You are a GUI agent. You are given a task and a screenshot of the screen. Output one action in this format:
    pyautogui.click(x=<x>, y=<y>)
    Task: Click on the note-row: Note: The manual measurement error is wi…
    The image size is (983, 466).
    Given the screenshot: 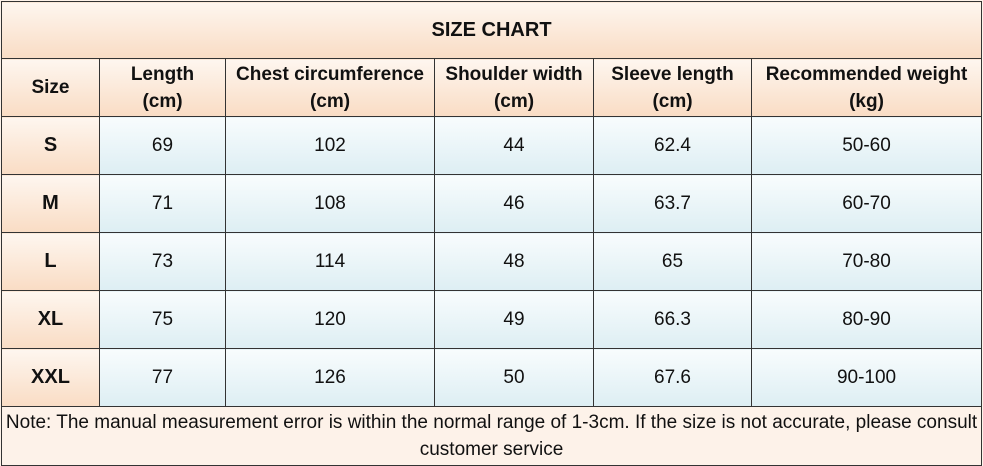 What is the action you would take?
    pyautogui.click(x=491, y=436)
    